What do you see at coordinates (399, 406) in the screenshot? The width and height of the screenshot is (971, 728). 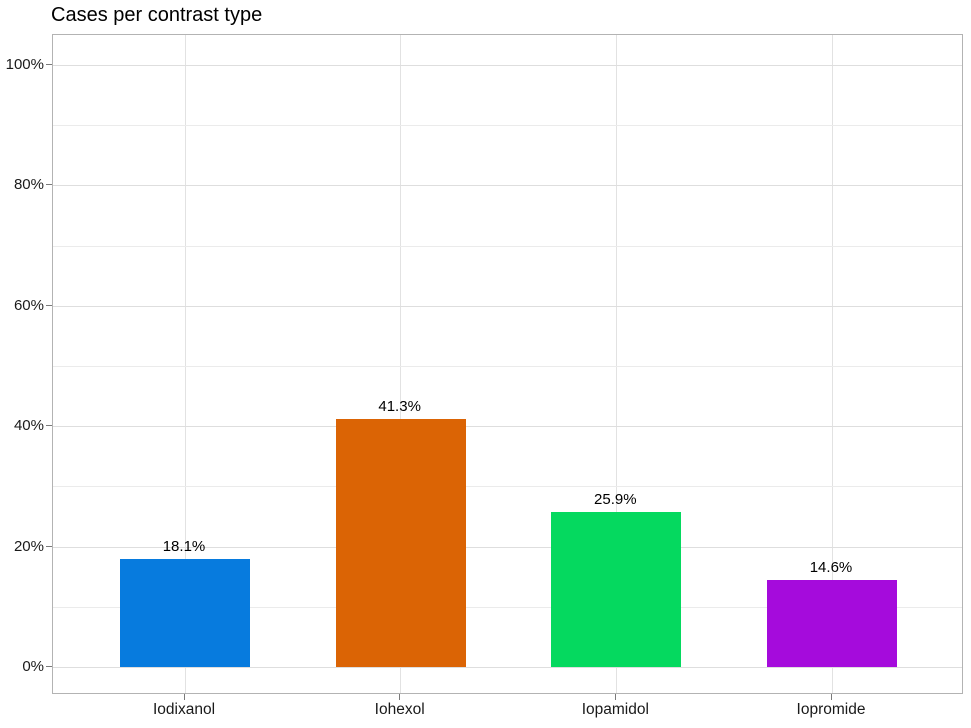 I see `bar-value-label: 41.3%` at bounding box center [399, 406].